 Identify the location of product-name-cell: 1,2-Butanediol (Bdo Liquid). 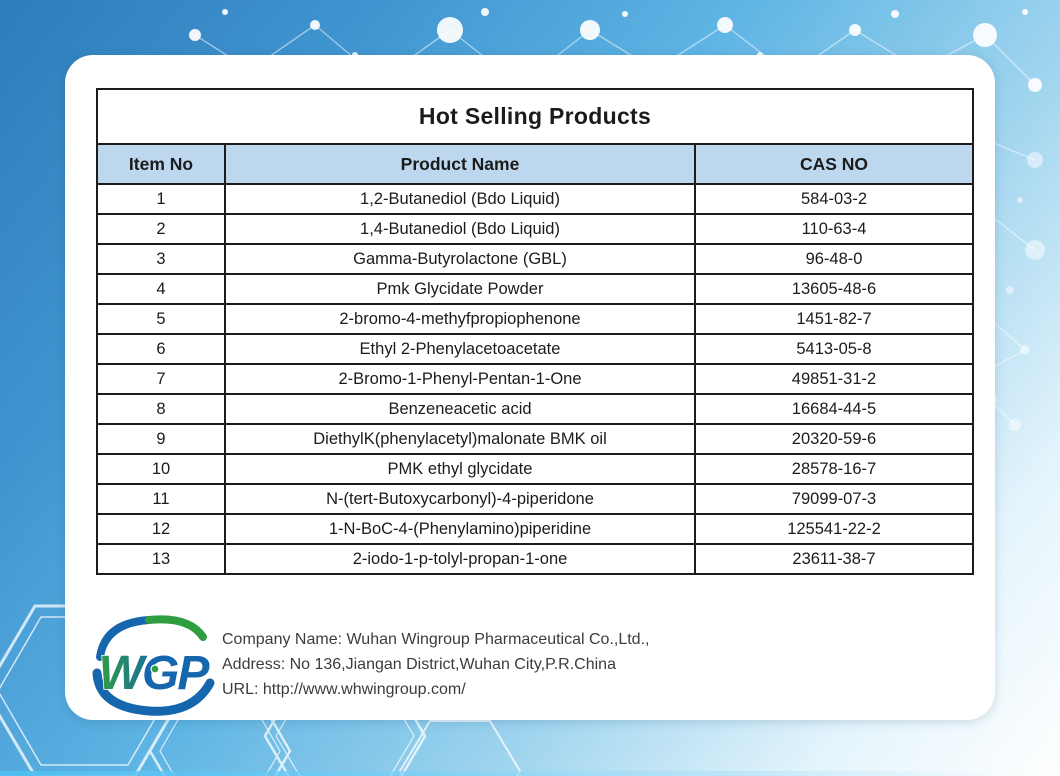
(460, 199).